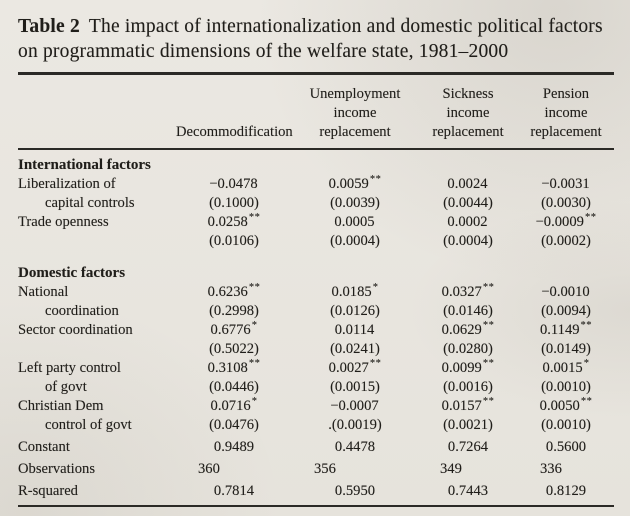 Image resolution: width=630 pixels, height=516 pixels. Describe the element at coordinates (234, 291) in the screenshot. I see `coef-cell: 0.6236**` at that location.